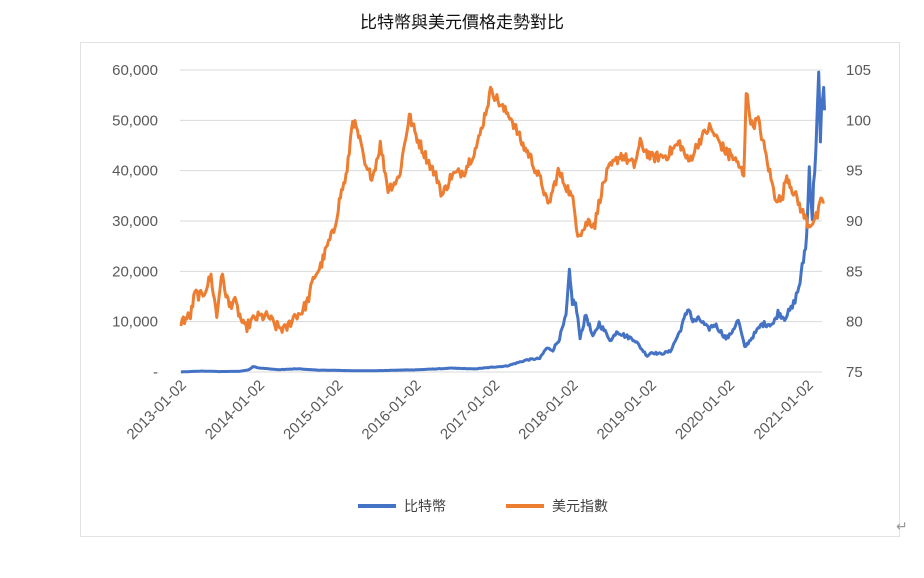 Image resolution: width=924 pixels, height=578 pixels. Describe the element at coordinates (627, 410) in the screenshot. I see `x-tick-label: 2019-01-02` at that location.